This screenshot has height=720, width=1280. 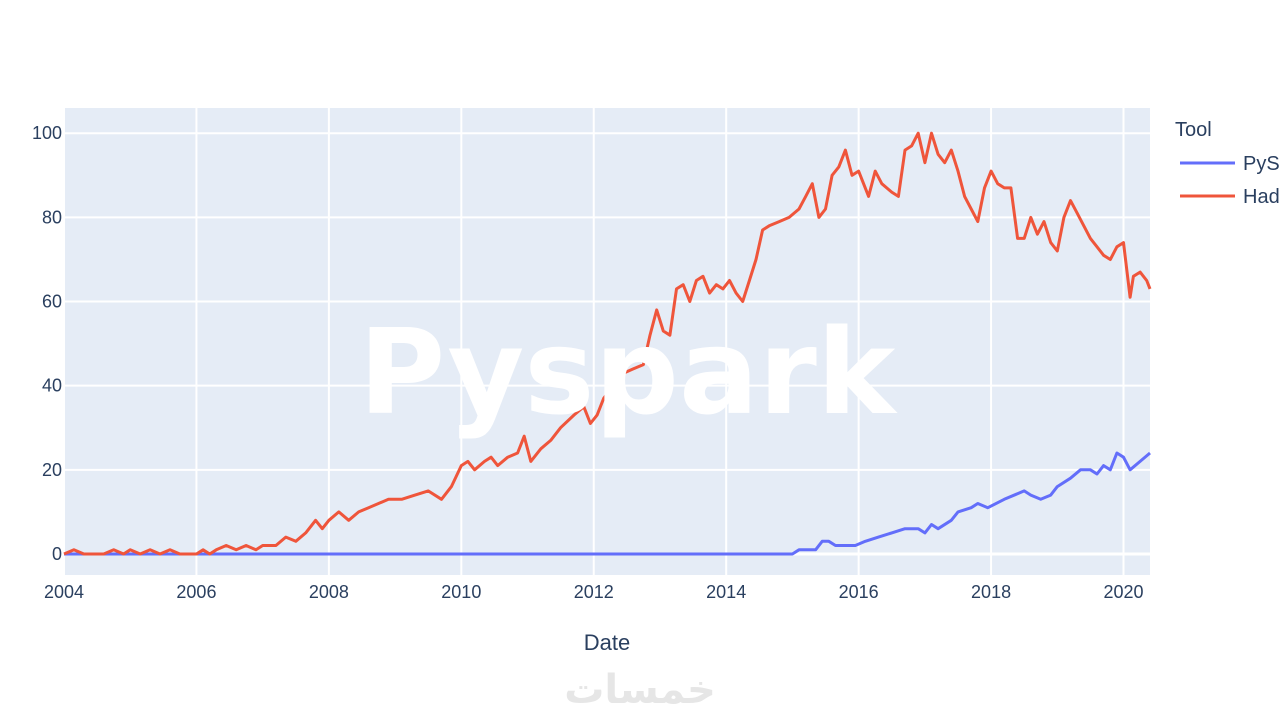 What do you see at coordinates (607, 503) in the screenshot?
I see `series-line-pys` at bounding box center [607, 503].